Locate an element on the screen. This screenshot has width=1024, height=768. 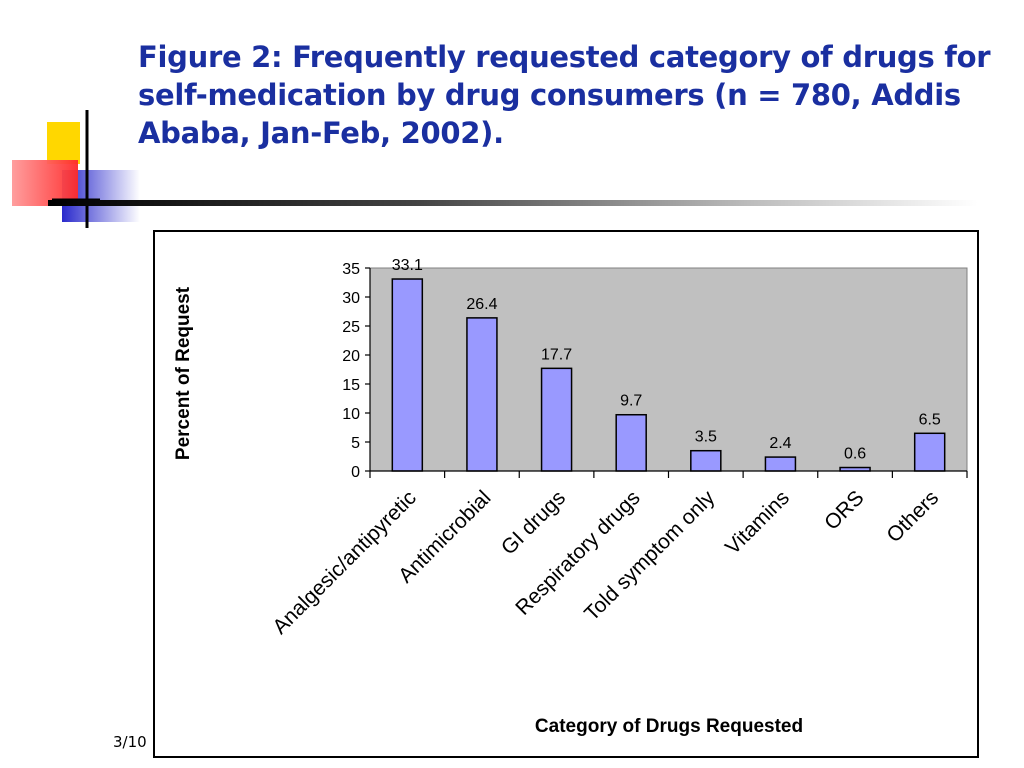
y-tick-label: 35 is located at coordinates (351, 269).